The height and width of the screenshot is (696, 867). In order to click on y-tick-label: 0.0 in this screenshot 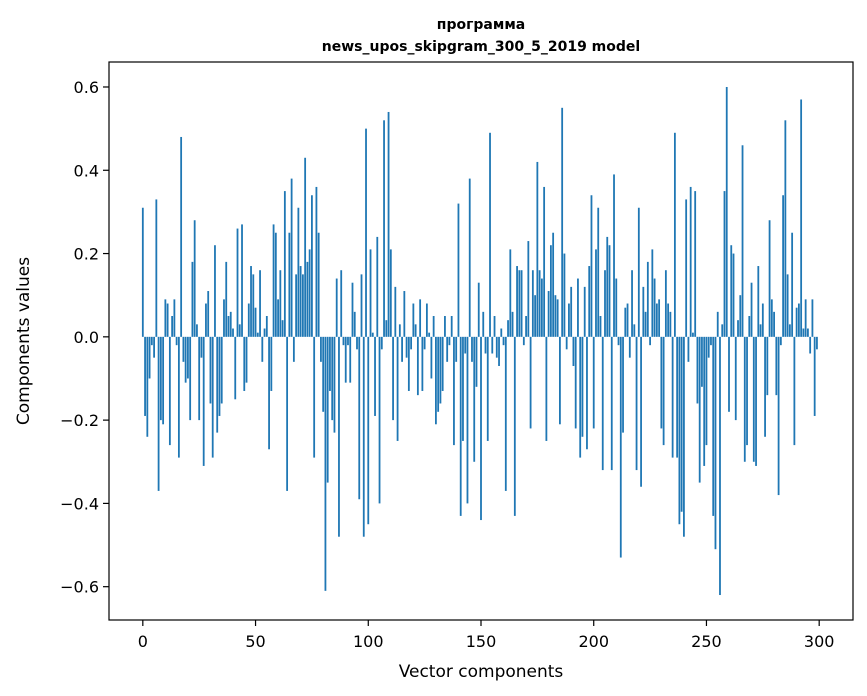, I will do `click(86, 337)`.